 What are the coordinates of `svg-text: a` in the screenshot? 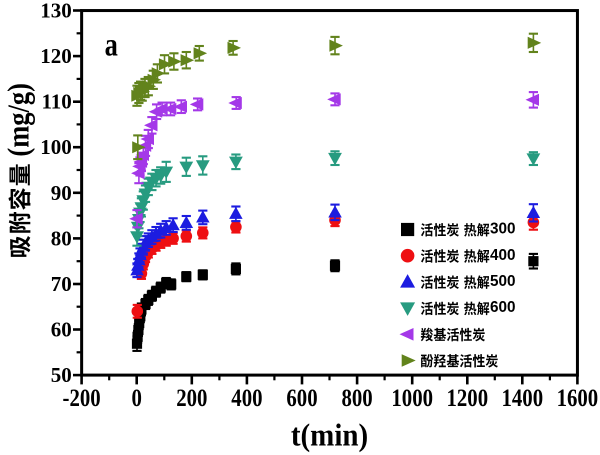 It's located at (111, 45).